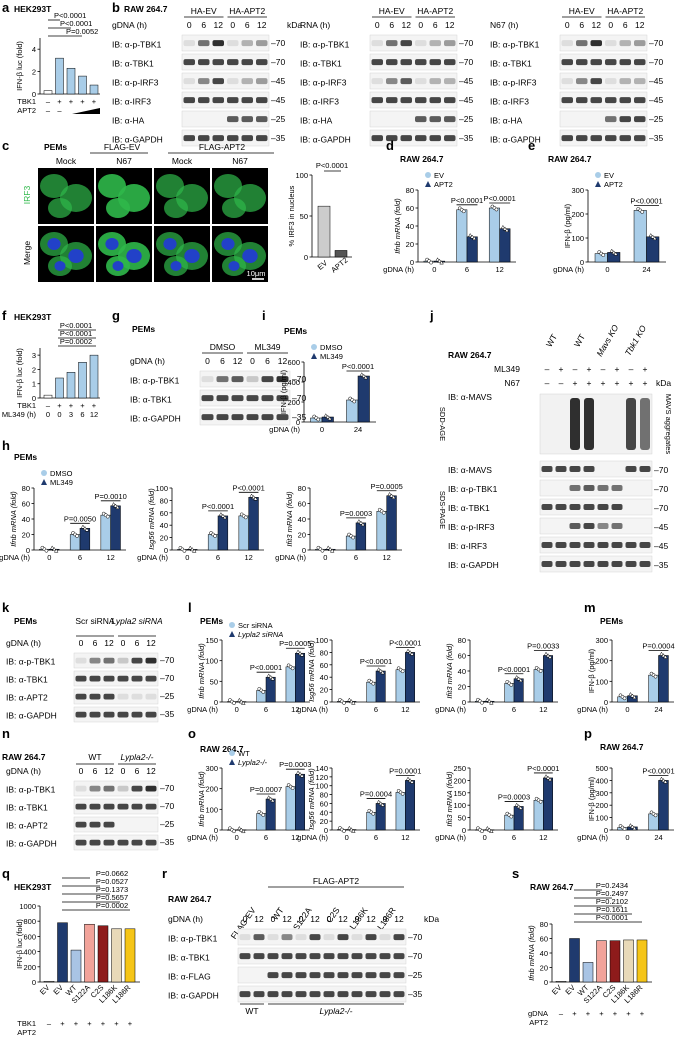 Image resolution: width=685 pixels, height=1049 pixels. What do you see at coordinates (247, 25) in the screenshot?
I see `b1-time-label: 6` at bounding box center [247, 25].